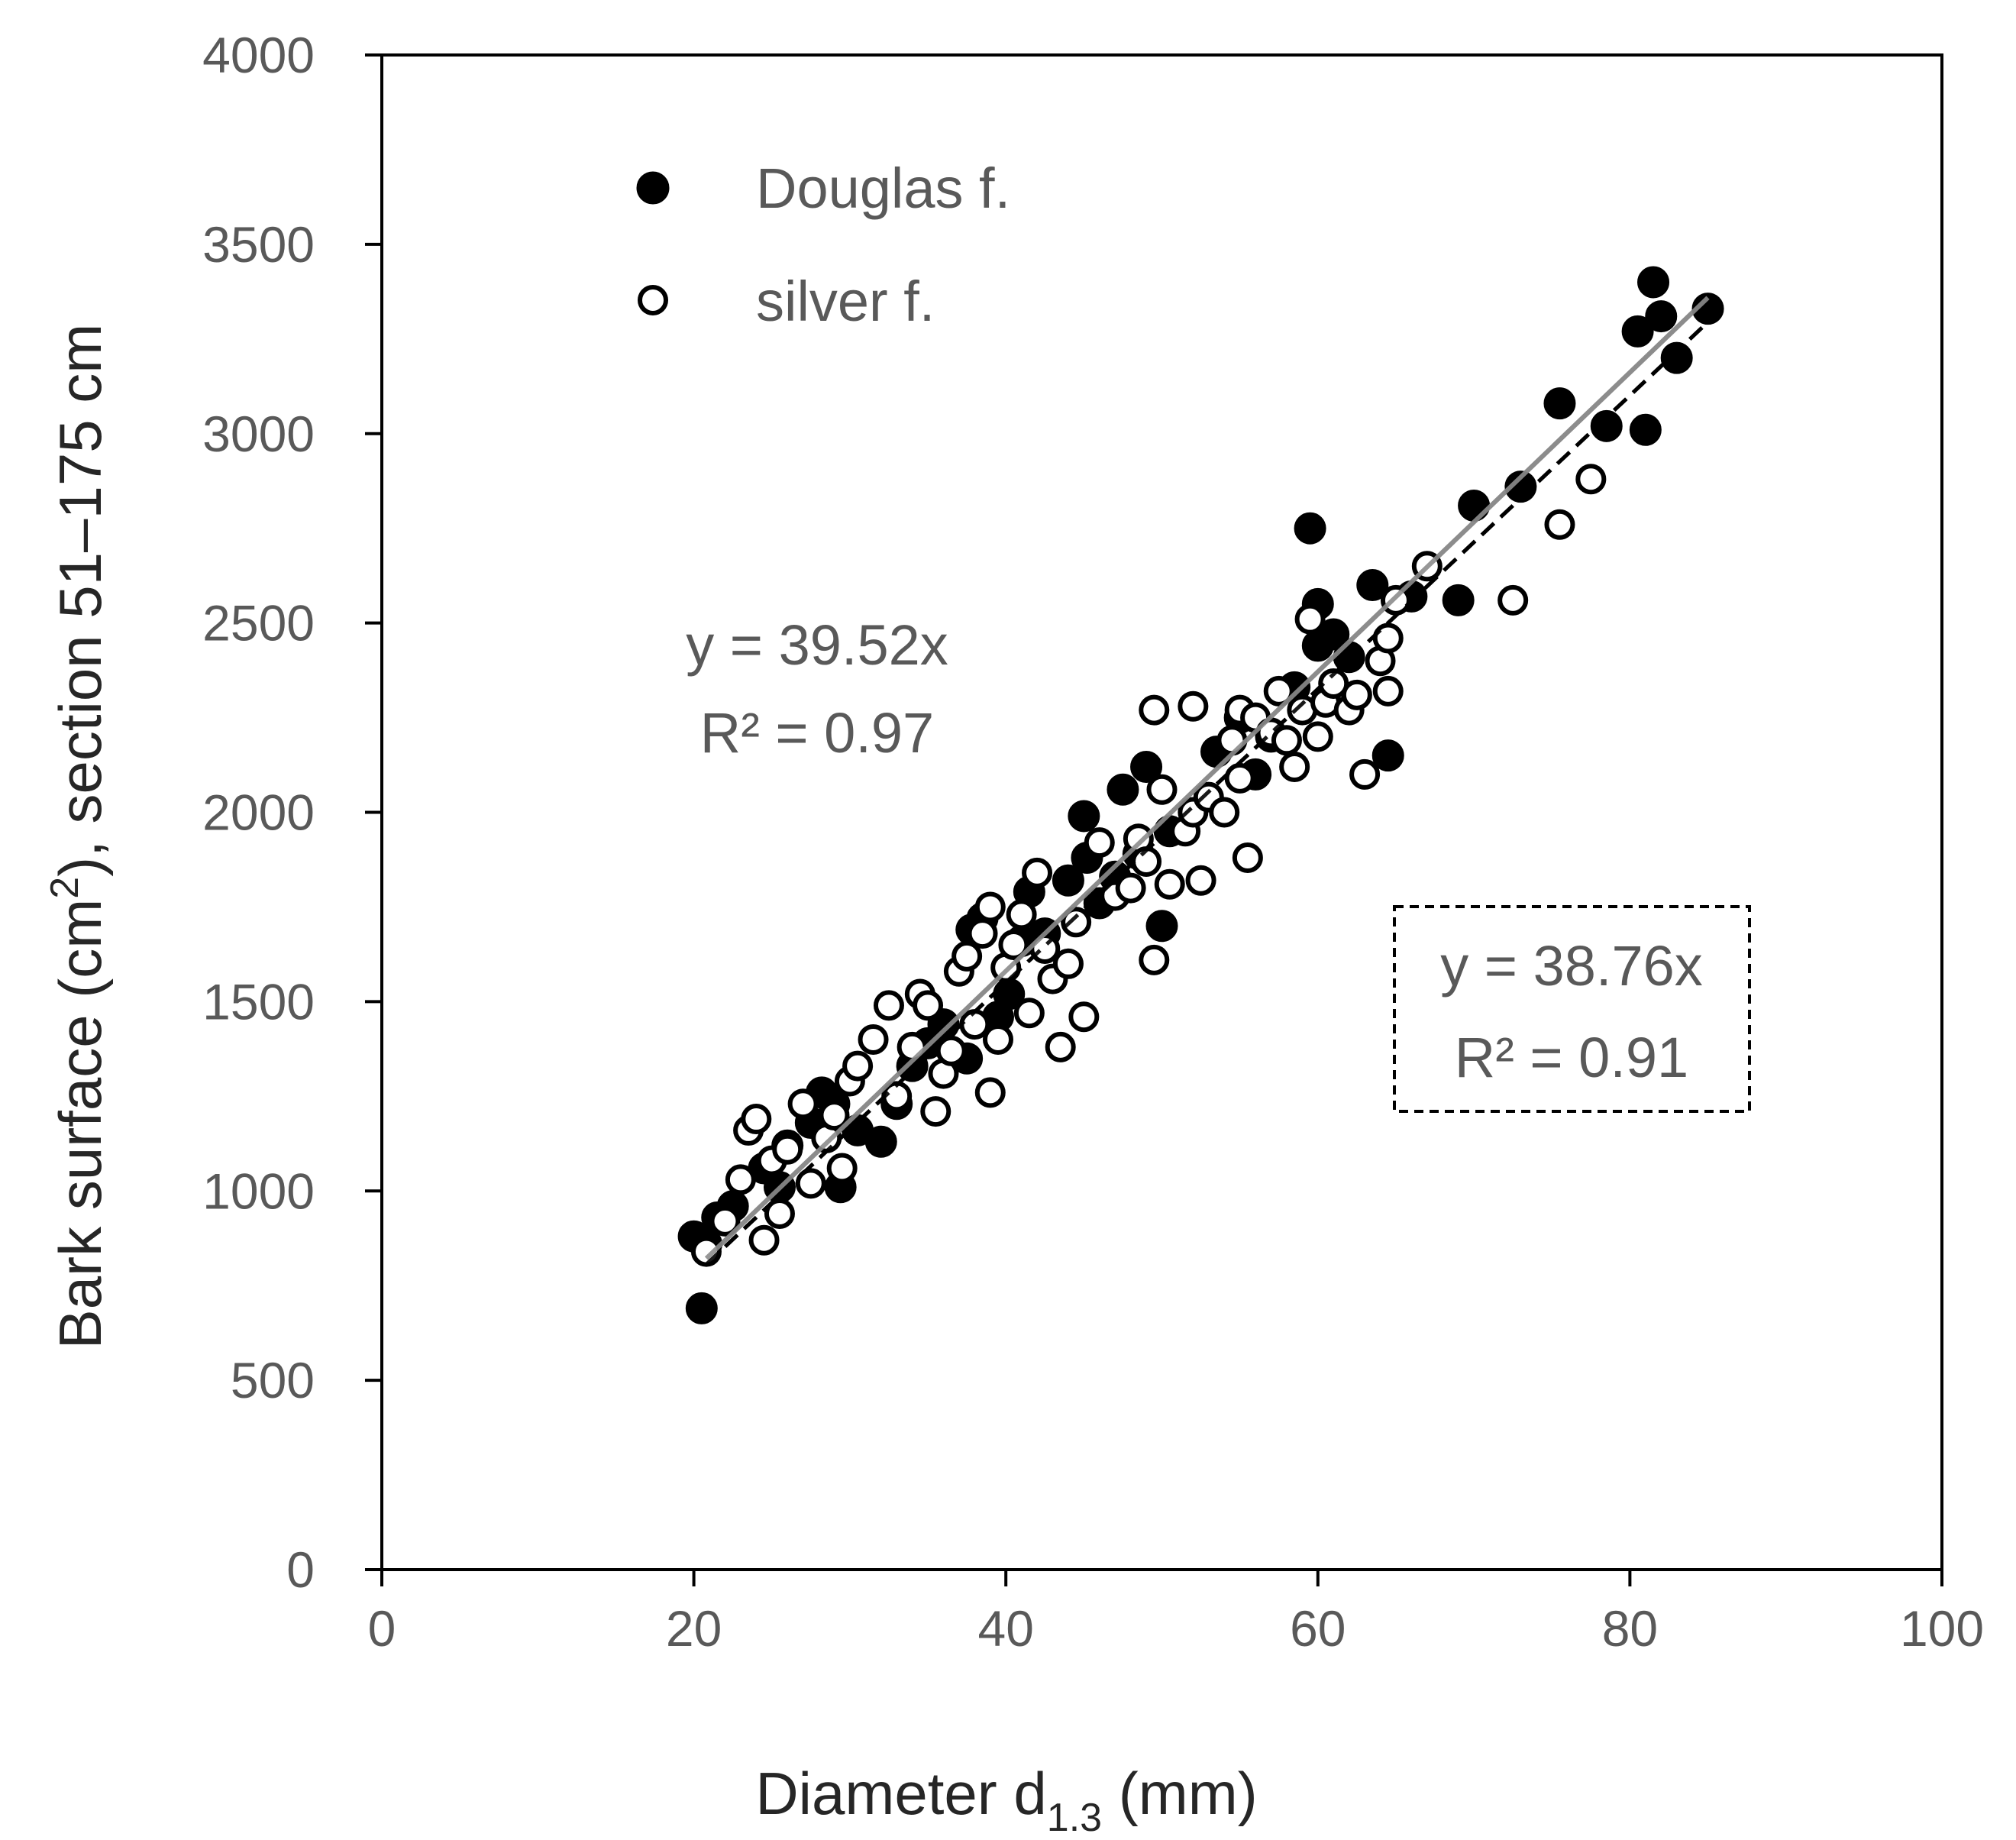  I want to click on x-axis-title-unit: (mm), so click(1180, 1793).